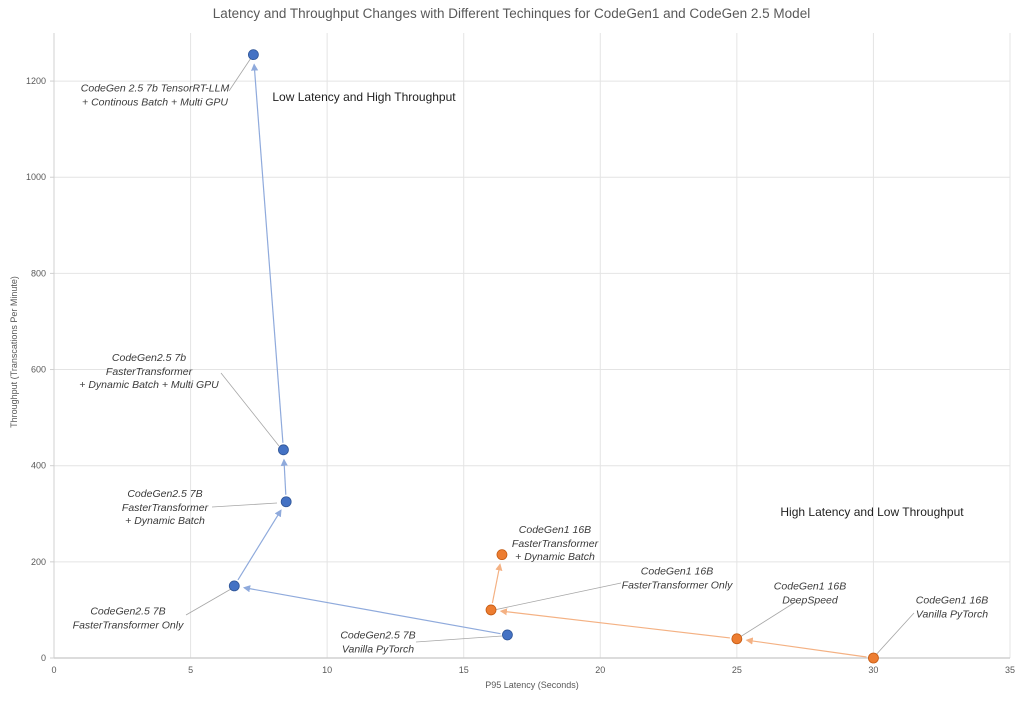  I want to click on y-axis-title: Throughput (Transcations Per Minute), so click(14, 352).